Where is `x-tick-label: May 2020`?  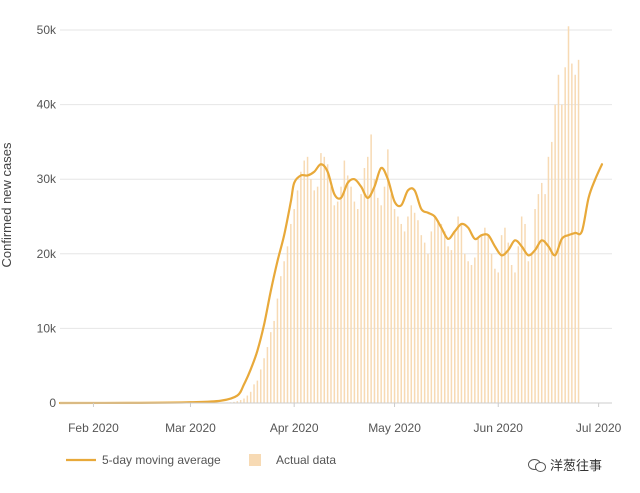 x-tick-label: May 2020 is located at coordinates (394, 428).